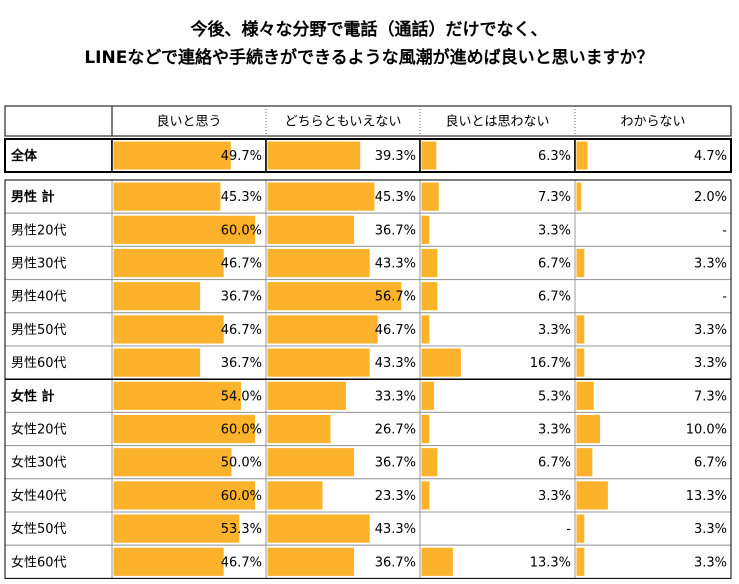 This screenshot has width=739, height=584. What do you see at coordinates (241, 529) in the screenshot?
I see `value-label: 53.3%` at bounding box center [241, 529].